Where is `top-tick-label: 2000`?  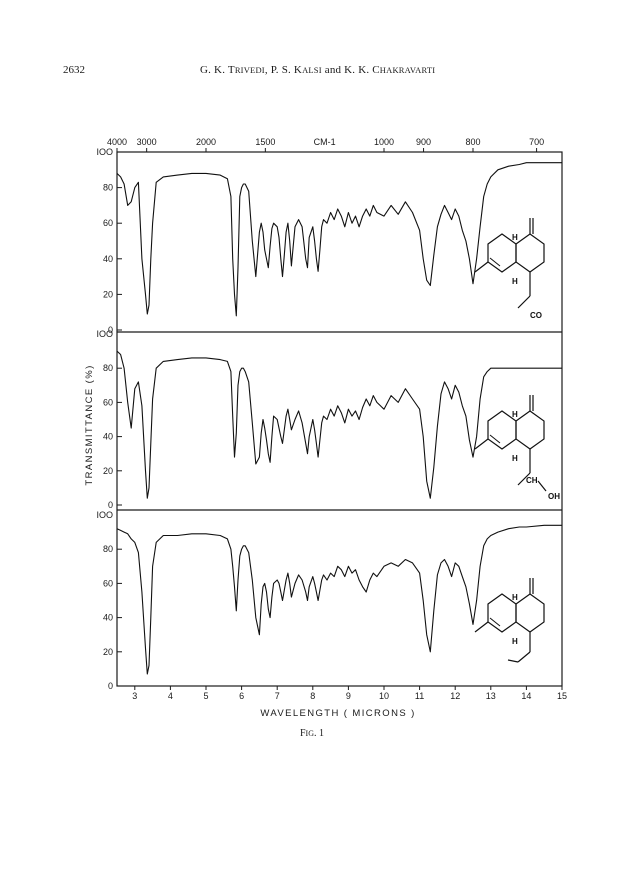
top-tick-label: 2000 is located at coordinates (206, 142).